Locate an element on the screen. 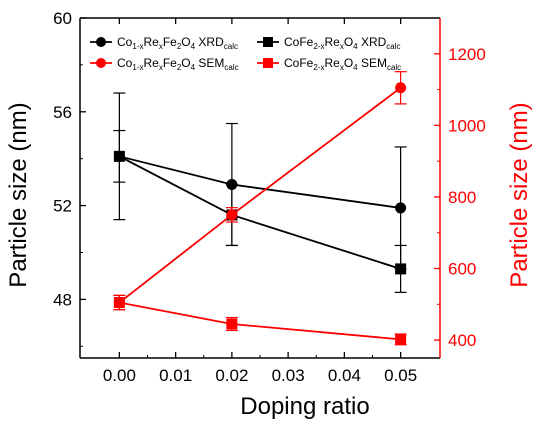  x-tick-label: 0.00 is located at coordinates (119, 375).